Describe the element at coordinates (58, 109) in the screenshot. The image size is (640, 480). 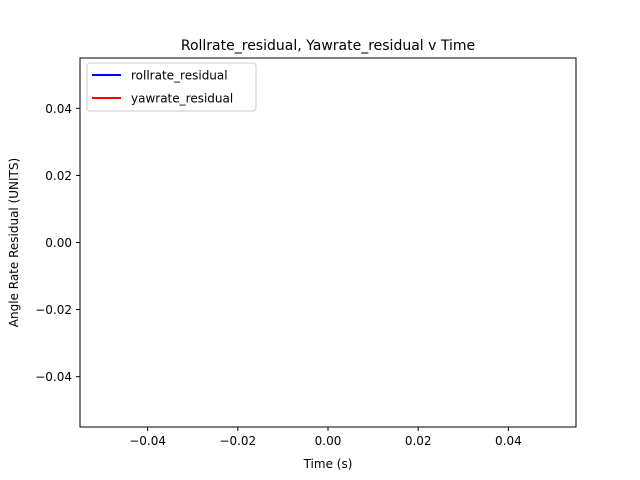
I see `y-tick-label: 0.04` at that location.